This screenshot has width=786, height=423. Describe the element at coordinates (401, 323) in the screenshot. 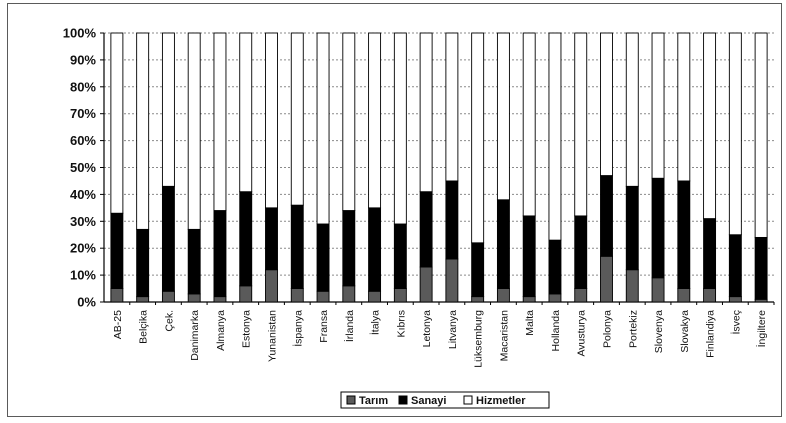

I see `x-tick-label: Kıbrıs` at that location.